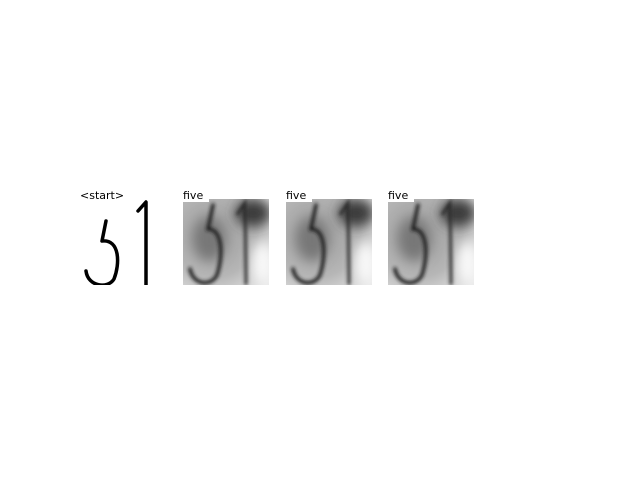 The image size is (640, 480). I want to click on panel-label: <start>, so click(105, 195).